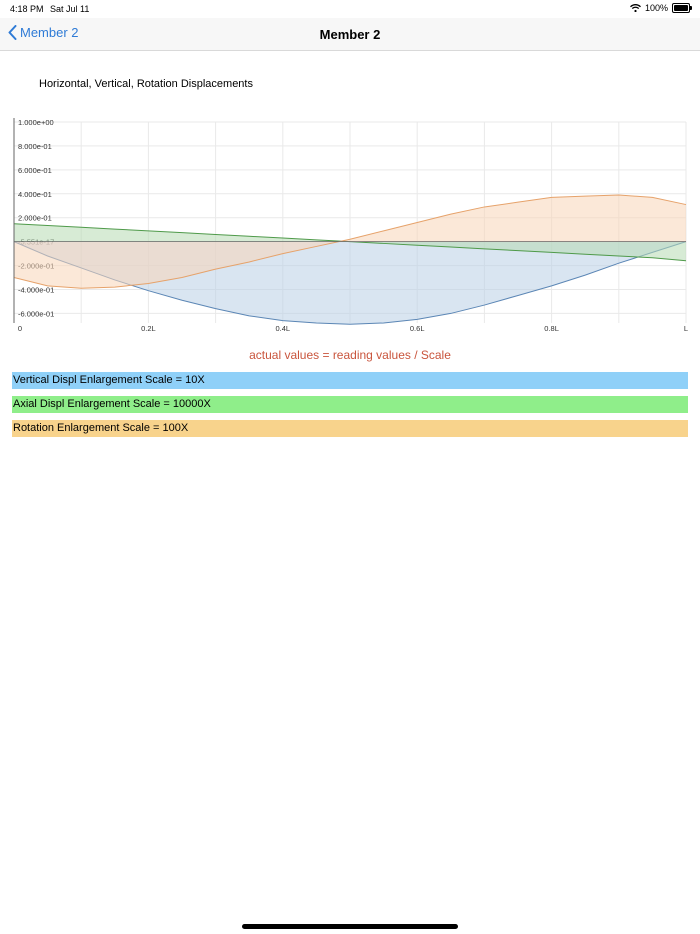  I want to click on navigation-bar: Member 2 Member 2, so click(350, 34).